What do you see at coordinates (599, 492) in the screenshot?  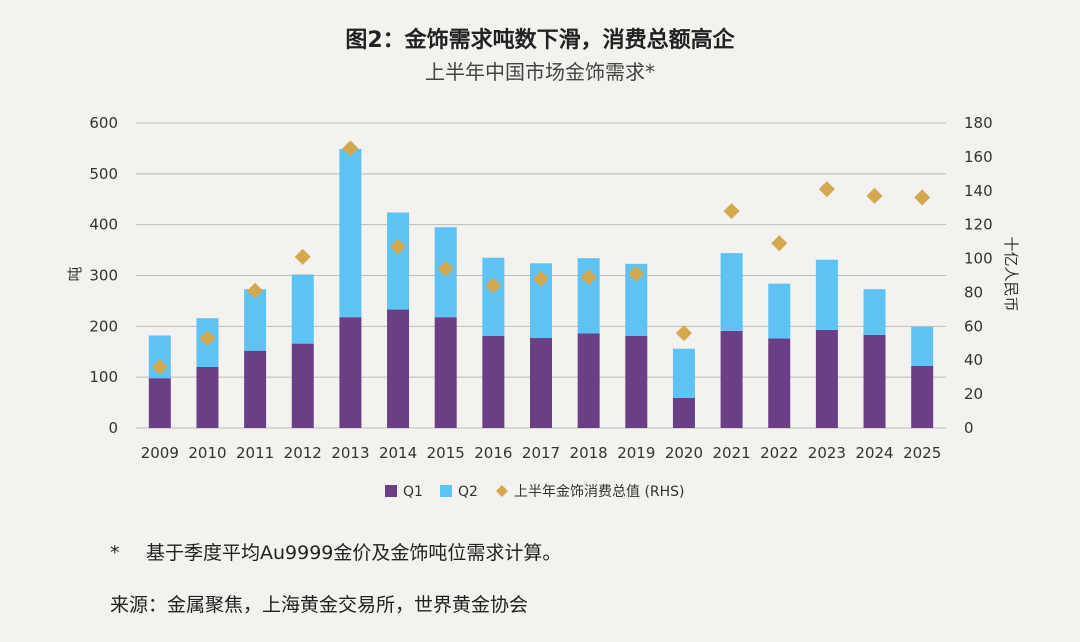 I see `legend-total-label: 上半年金饰消费总值 (RHS)` at bounding box center [599, 492].